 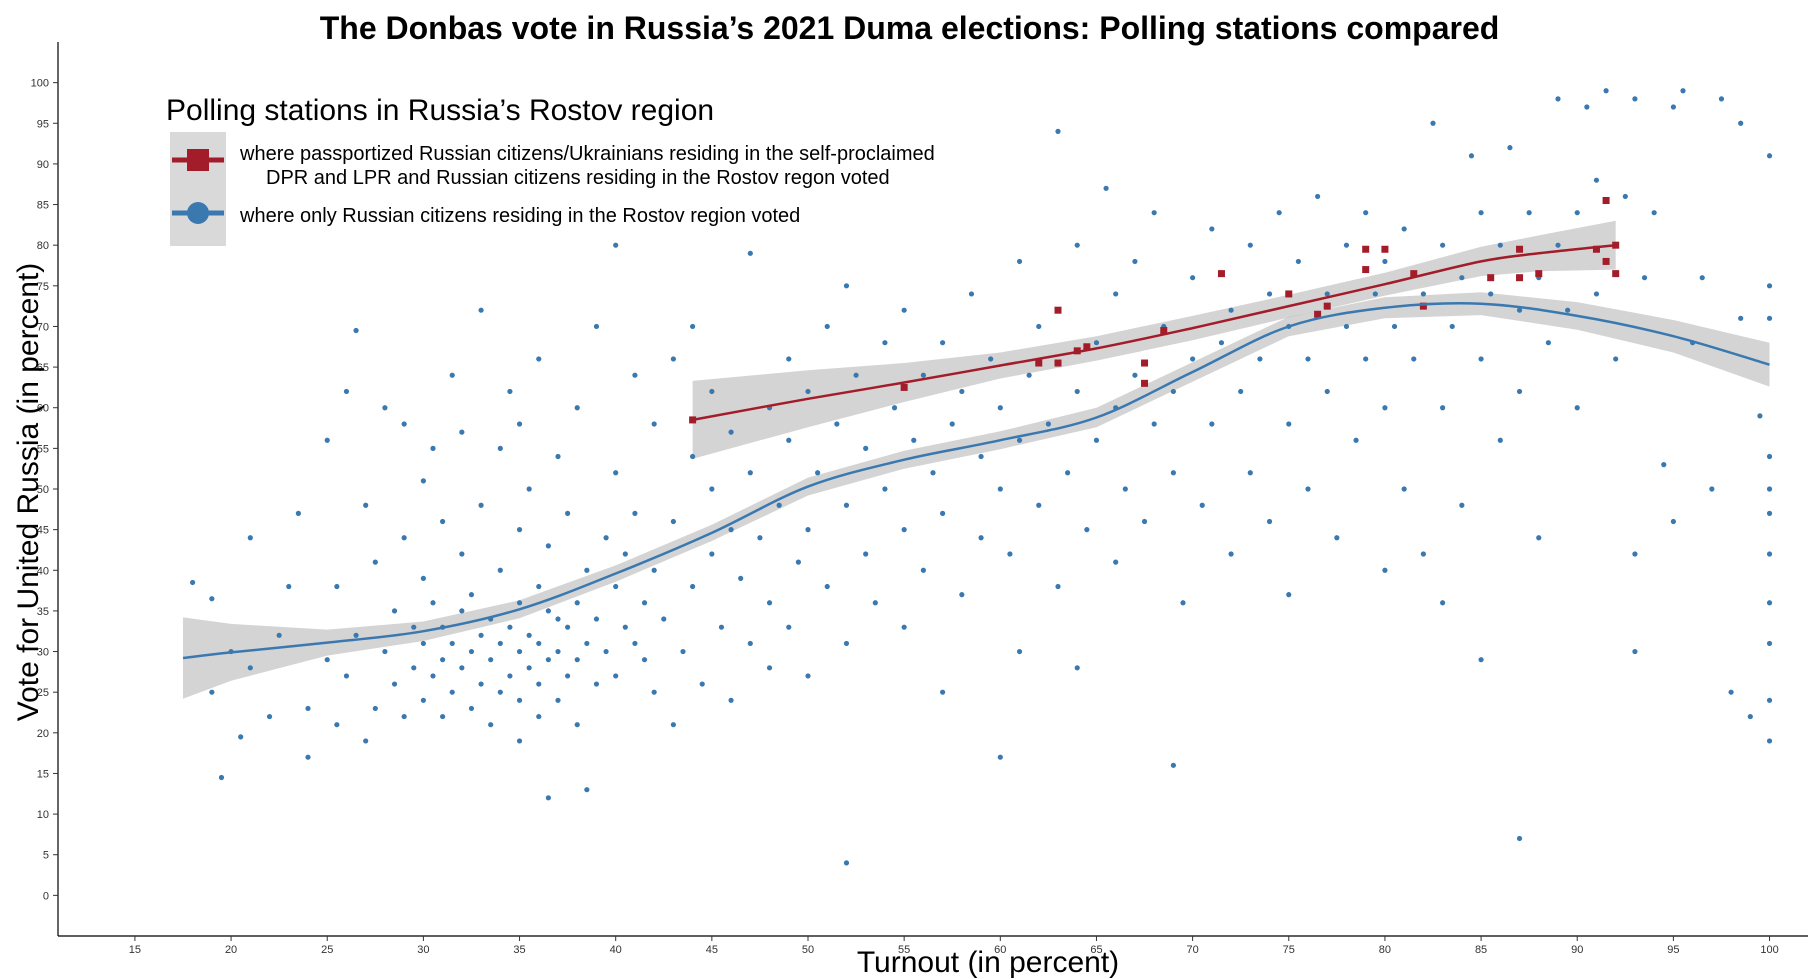 I want to click on x-tick-label: 80, so click(x=1385, y=950).